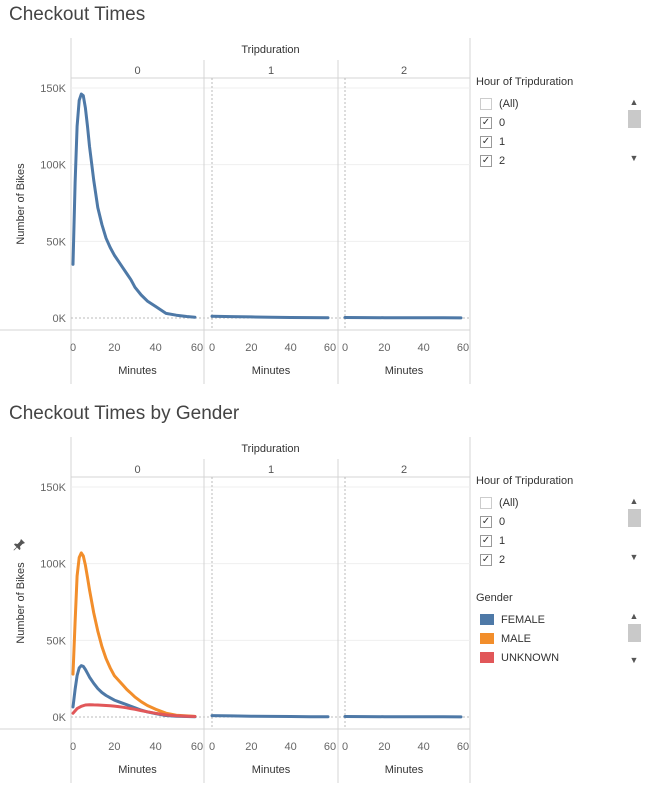 The height and width of the screenshot is (797, 657). Describe the element at coordinates (563, 638) in the screenshot. I see `legend-item-male: MALE` at that location.